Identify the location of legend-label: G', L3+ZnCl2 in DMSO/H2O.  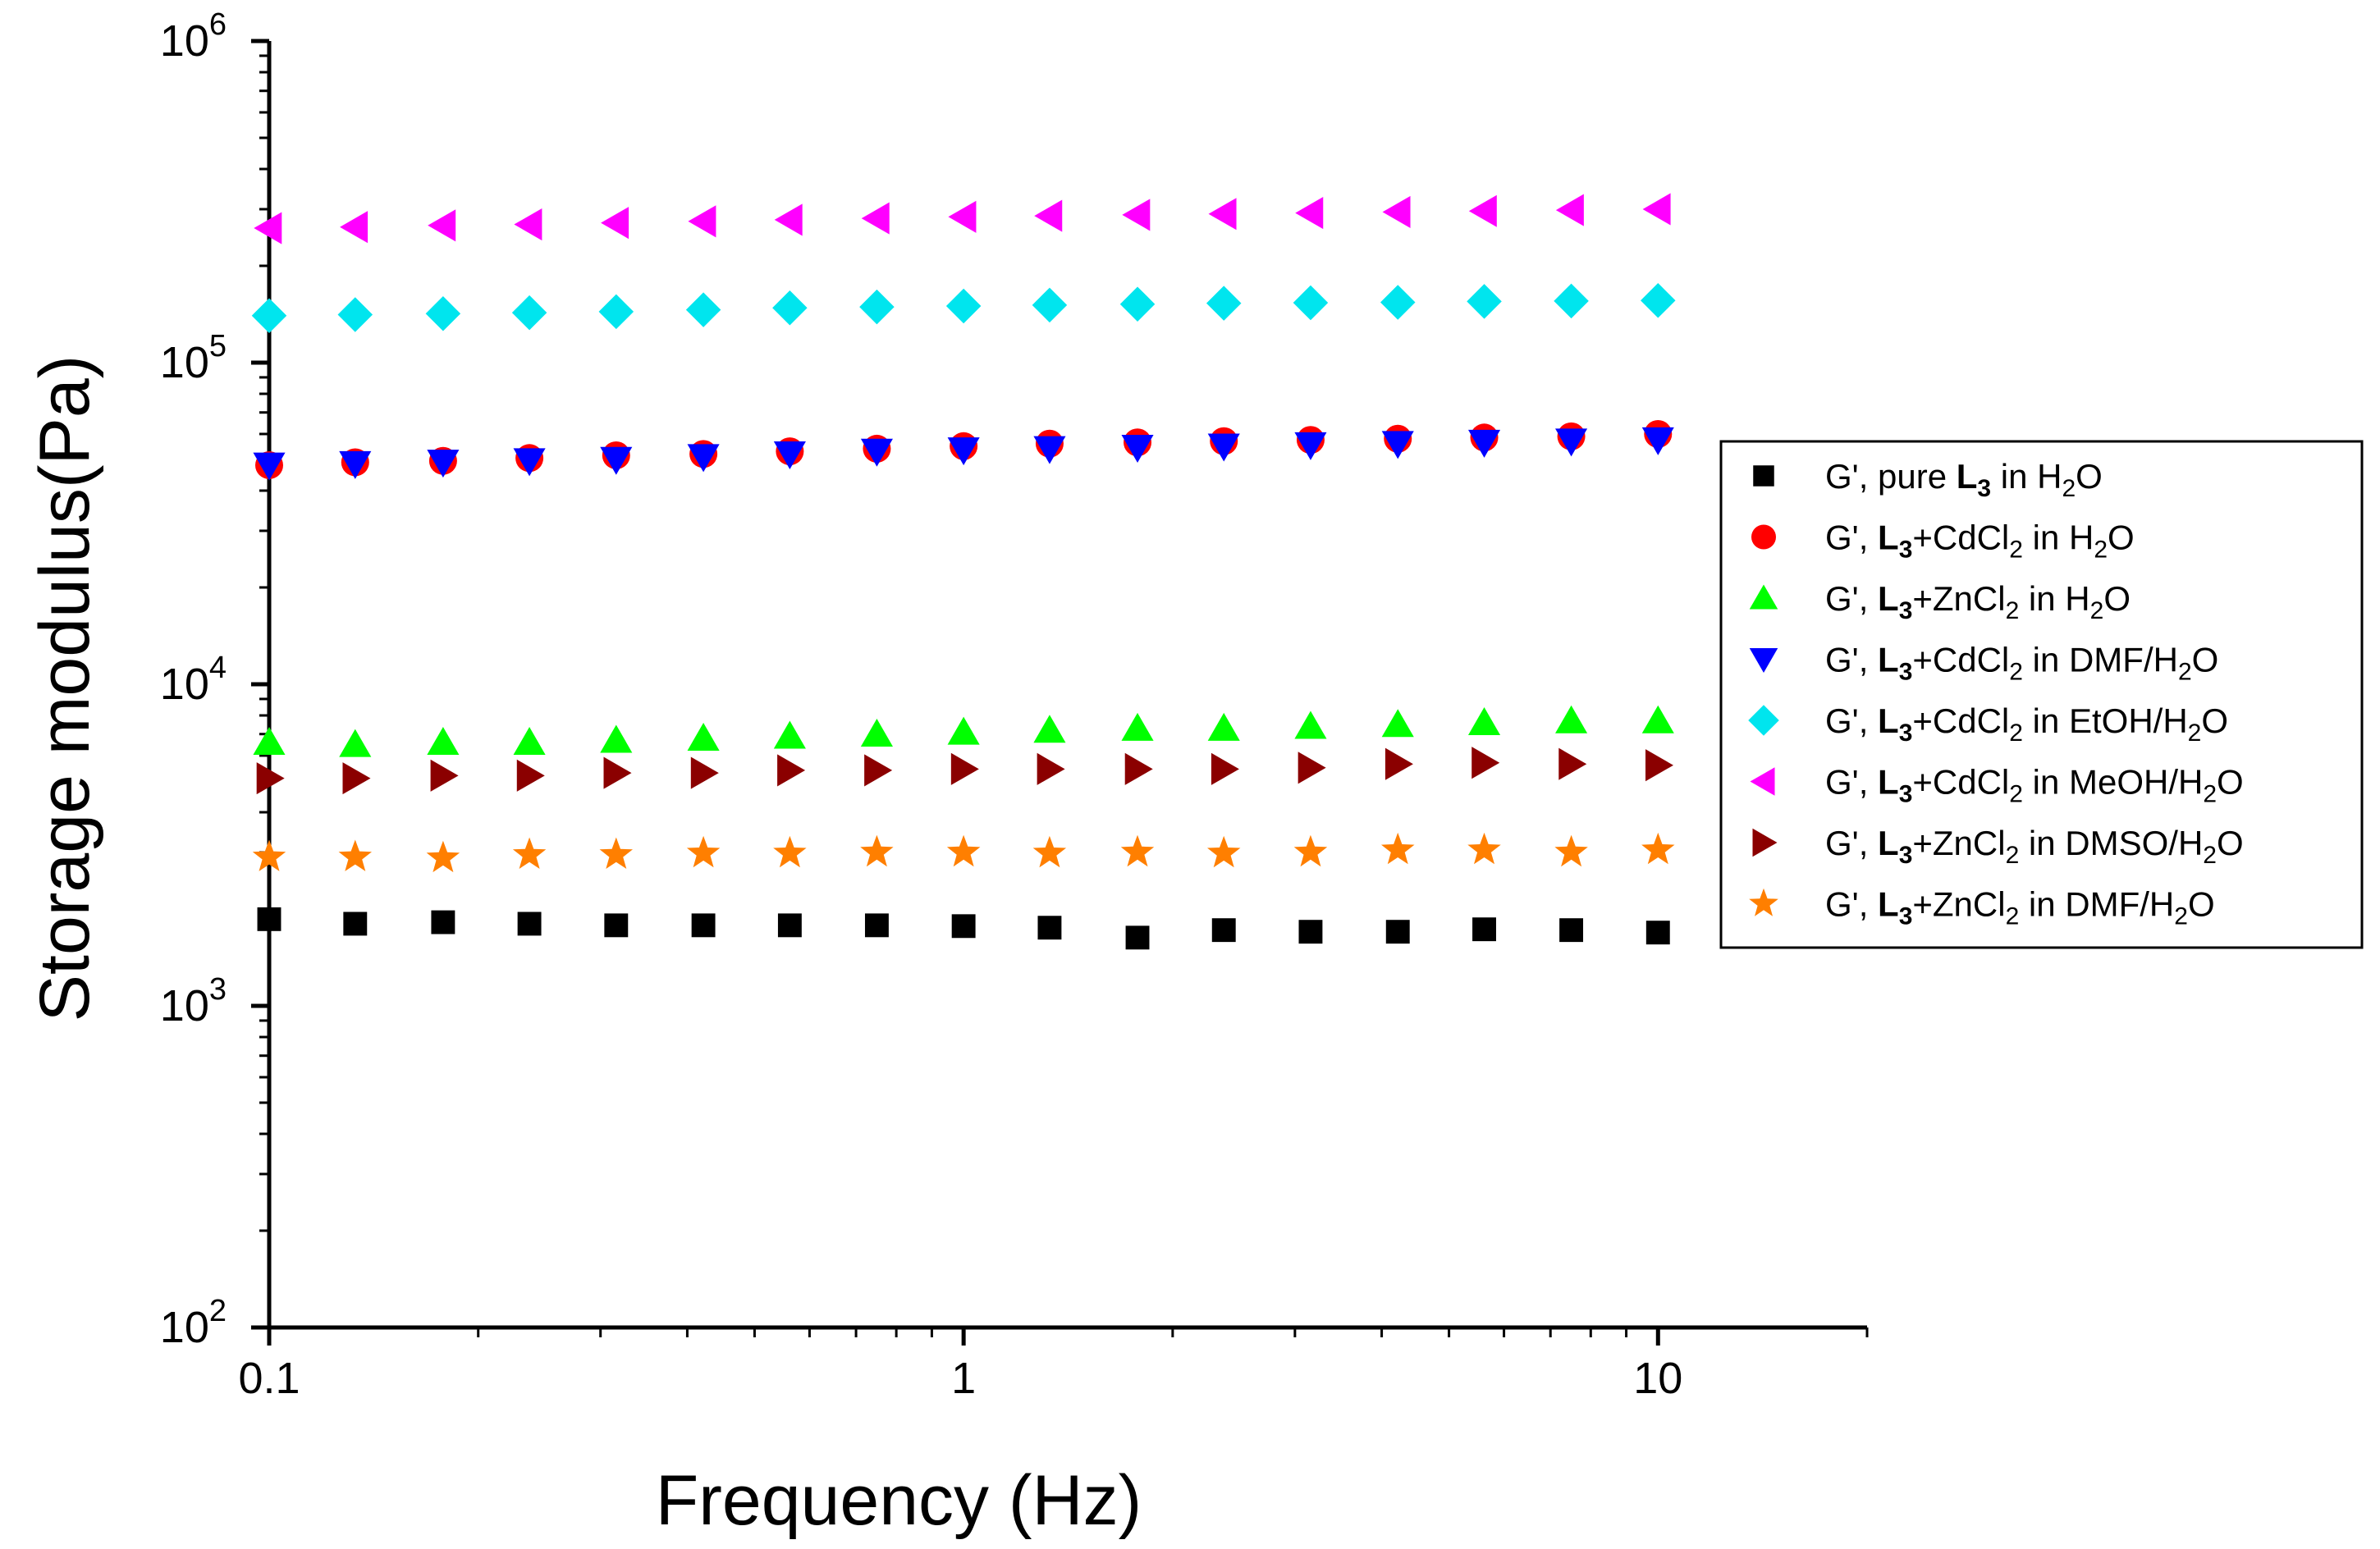
(2034, 847).